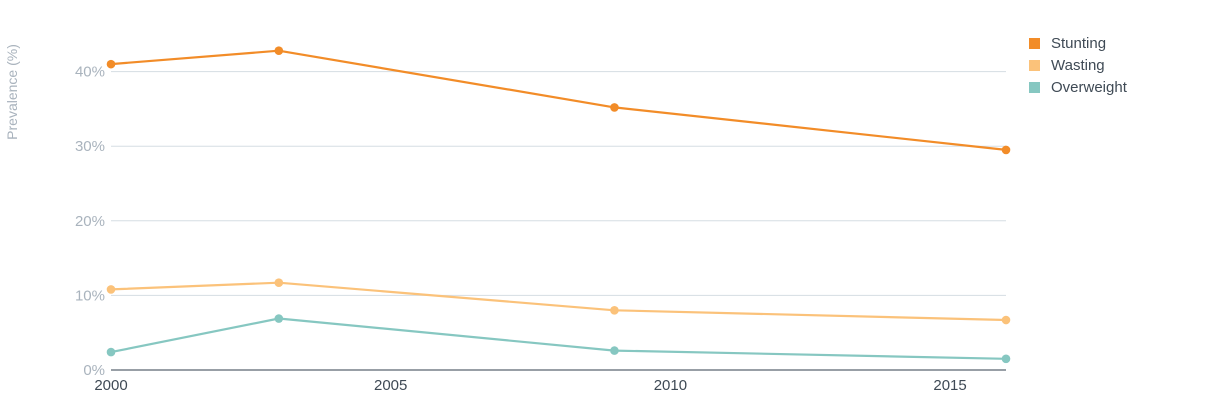 Image resolution: width=1230 pixels, height=408 pixels. I want to click on y-tick-label: 30%, so click(90, 146).